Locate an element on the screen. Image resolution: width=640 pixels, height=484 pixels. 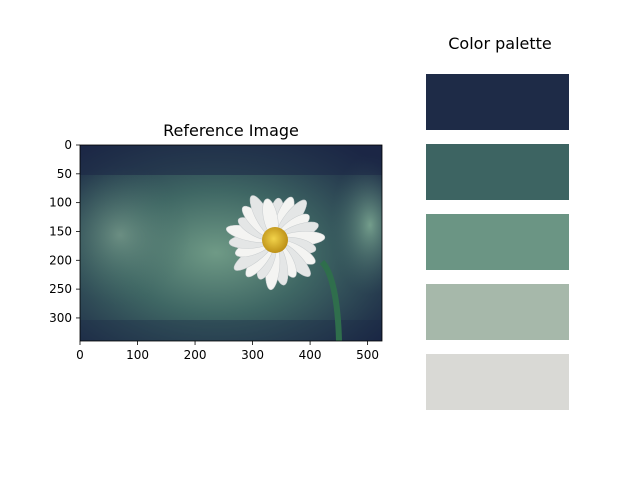
x-tick-label: 0 is located at coordinates (80, 355).